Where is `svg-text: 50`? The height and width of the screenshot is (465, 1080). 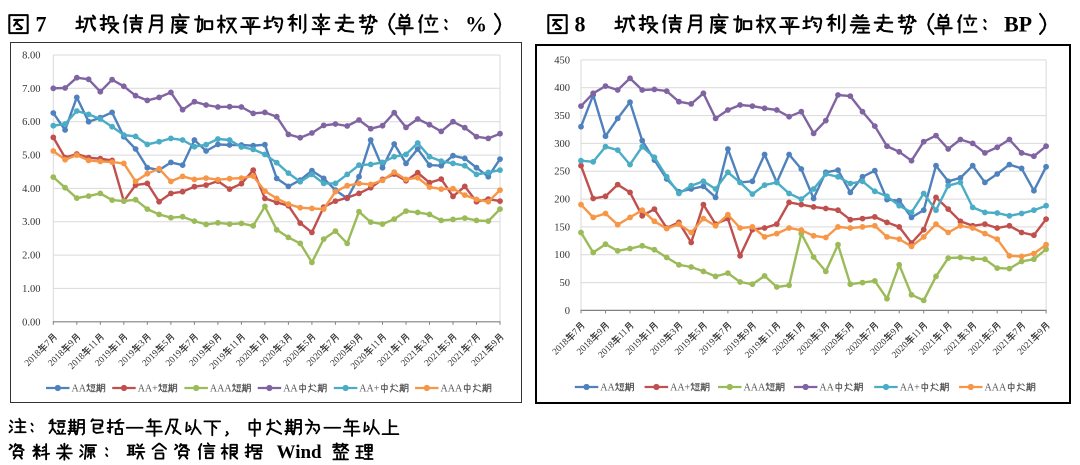 svg-text: 50 is located at coordinates (565, 283).